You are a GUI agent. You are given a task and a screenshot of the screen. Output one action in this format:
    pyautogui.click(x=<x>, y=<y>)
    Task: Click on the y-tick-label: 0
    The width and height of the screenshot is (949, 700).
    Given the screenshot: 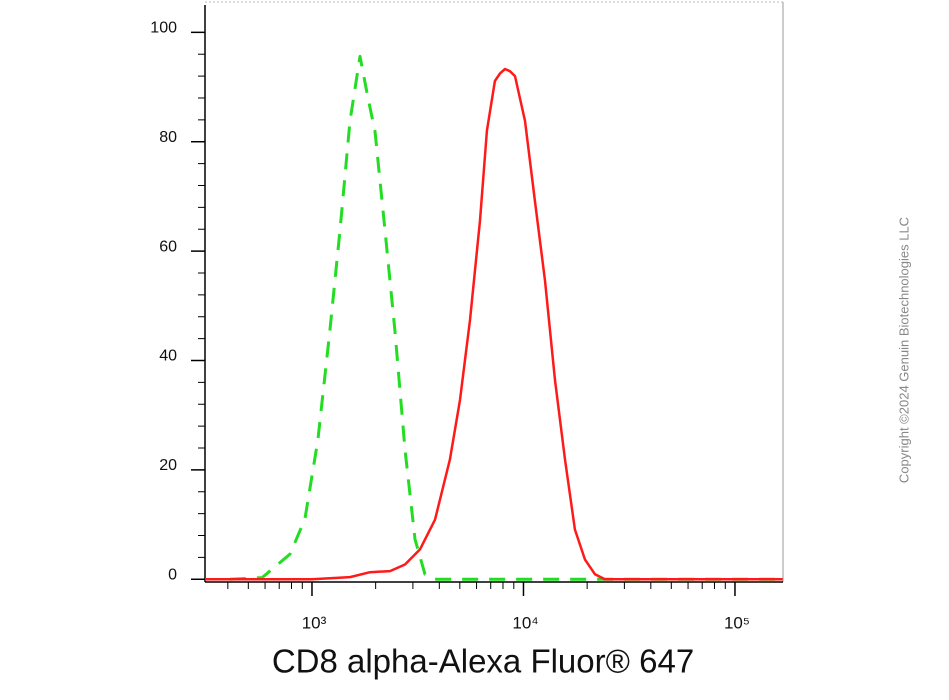 What is the action you would take?
    pyautogui.click(x=172, y=574)
    